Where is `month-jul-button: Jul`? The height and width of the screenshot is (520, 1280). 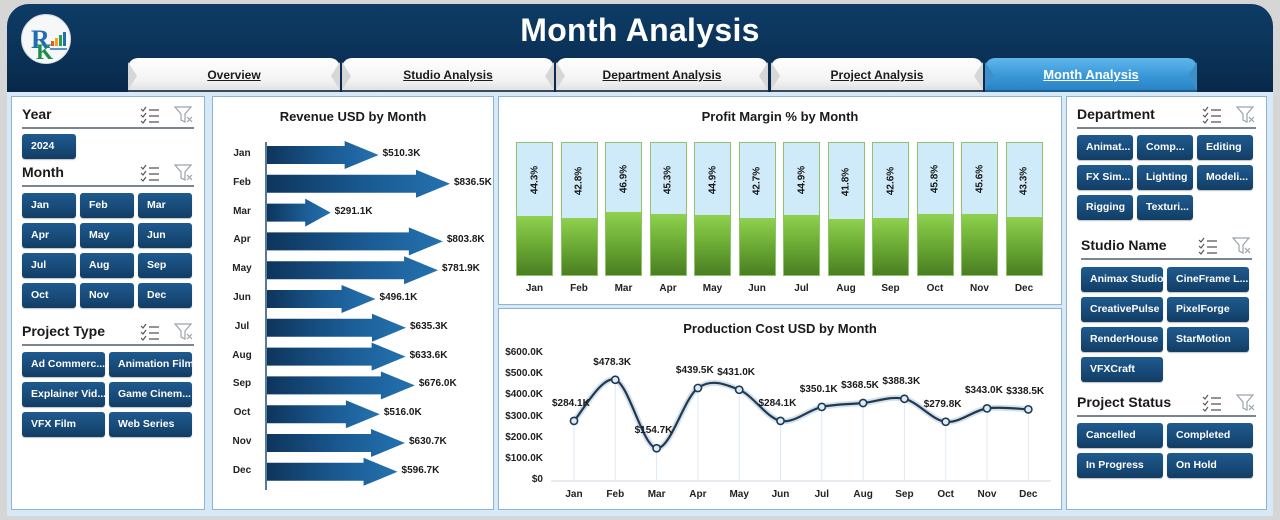 month-jul-button: Jul is located at coordinates (49, 265).